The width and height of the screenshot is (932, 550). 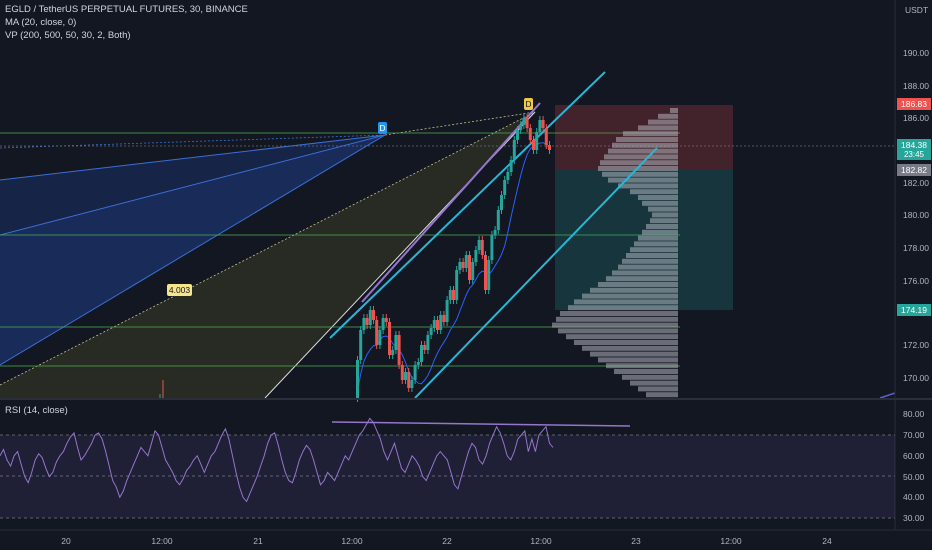 What do you see at coordinates (916, 248) in the screenshot?
I see `price-tick-178: 178.00` at bounding box center [916, 248].